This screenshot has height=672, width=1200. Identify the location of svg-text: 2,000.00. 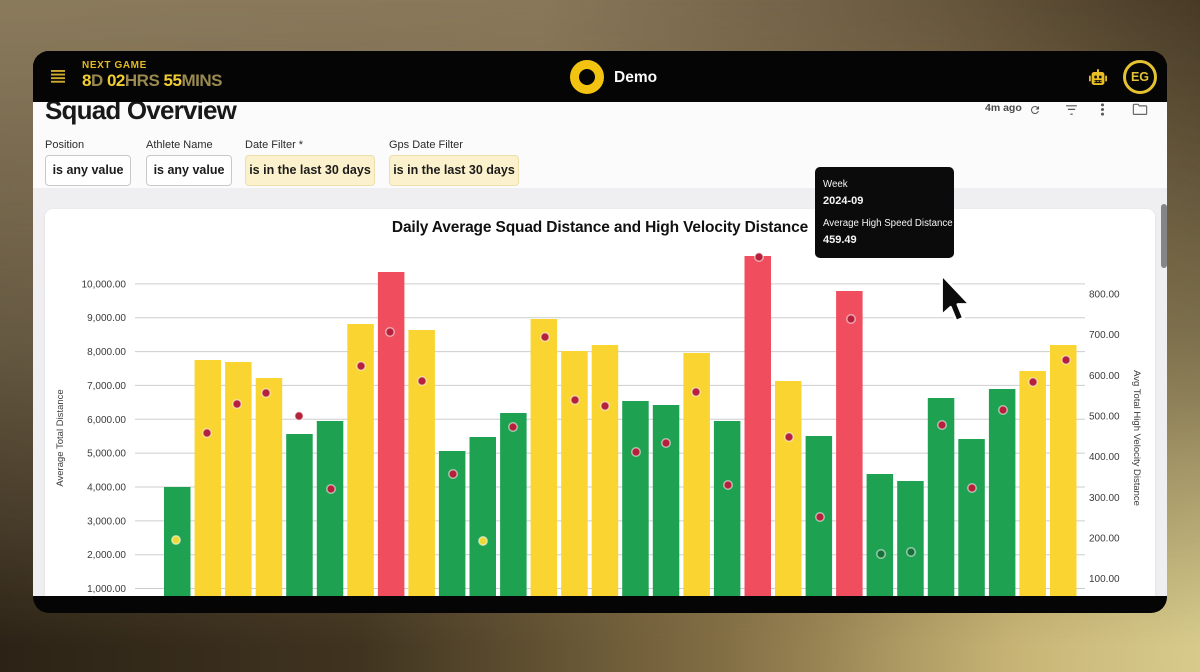
(106, 555).